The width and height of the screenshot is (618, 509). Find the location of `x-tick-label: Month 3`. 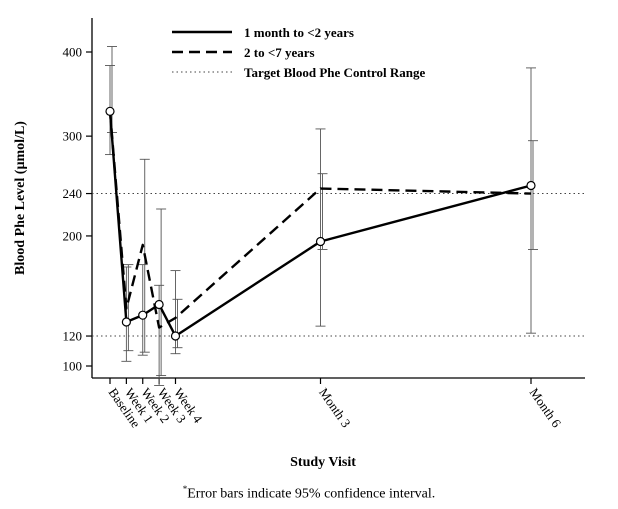

x-tick-label: Month 3 is located at coordinates (335, 407).